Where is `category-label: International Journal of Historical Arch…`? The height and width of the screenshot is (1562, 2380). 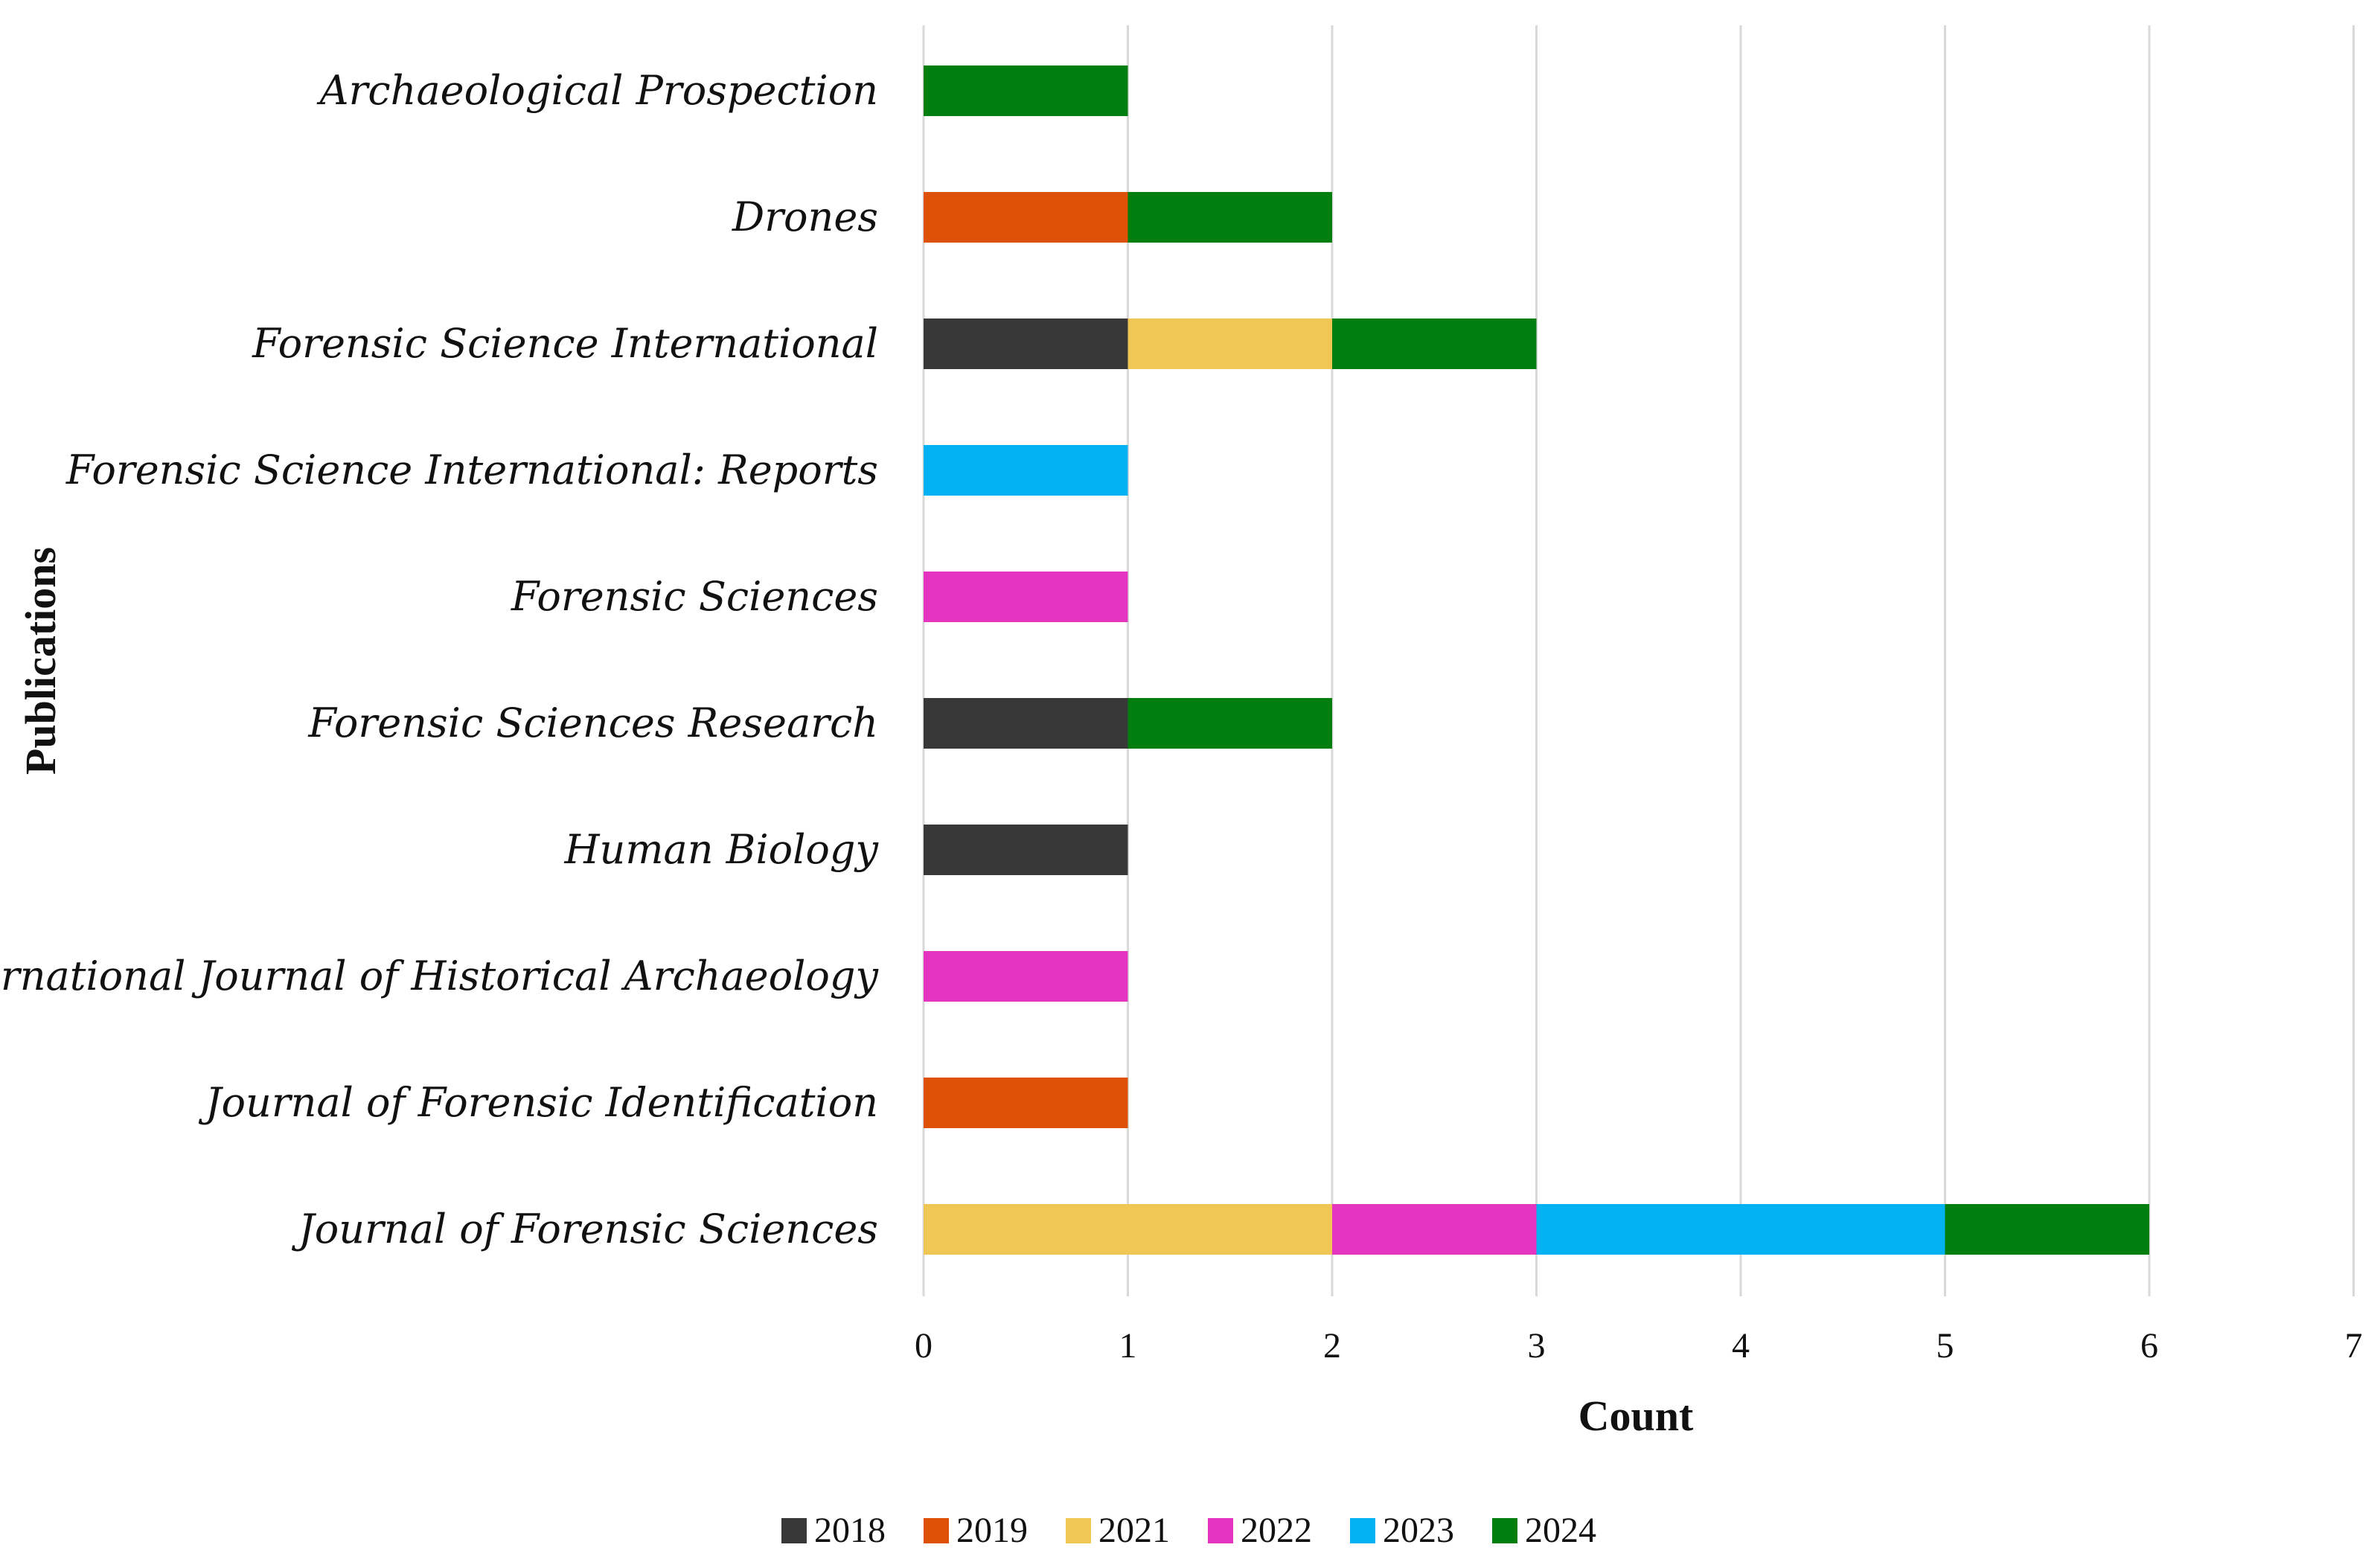 category-label: International Journal of Historical Arch… is located at coordinates (439, 976).